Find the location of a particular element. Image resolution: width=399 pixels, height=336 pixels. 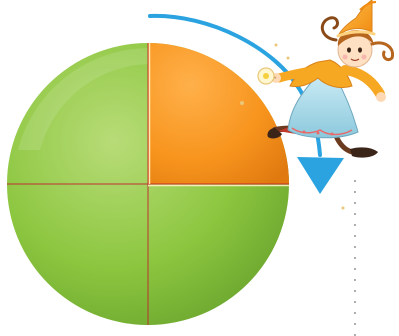

pie-shaded-quadrant is located at coordinates (218, 113).